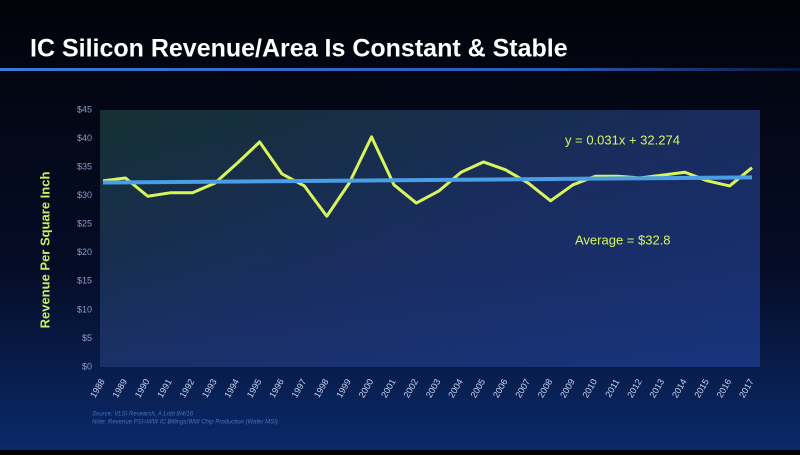 The image size is (800, 455). I want to click on y-tick-label: $0, so click(87, 366).